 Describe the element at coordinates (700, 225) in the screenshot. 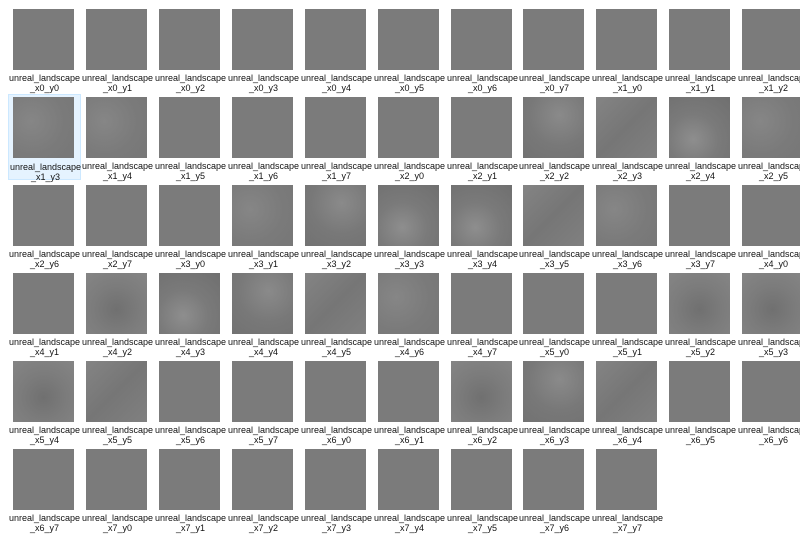

I see `file-item: unreal_landscape _x3_y7` at that location.